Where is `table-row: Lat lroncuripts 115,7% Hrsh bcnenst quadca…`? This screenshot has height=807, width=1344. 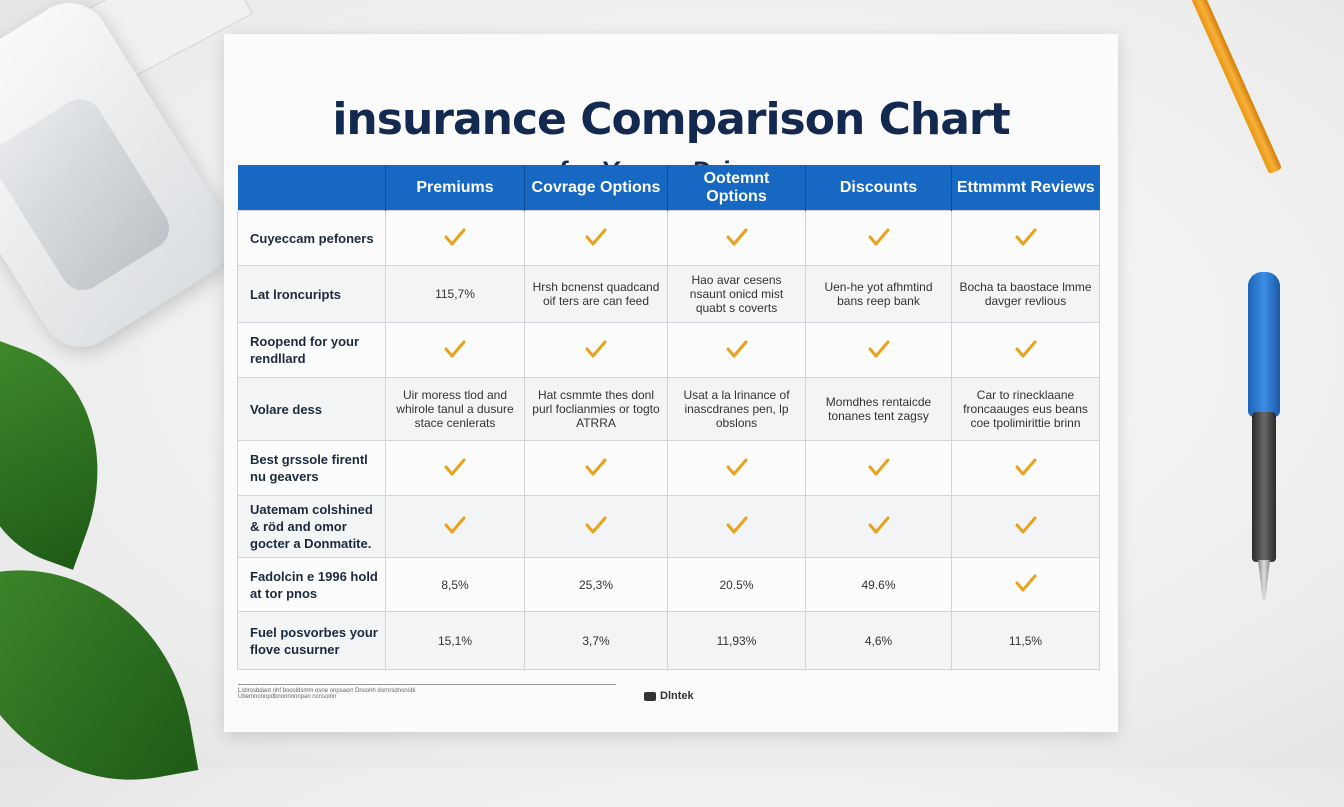
table-row: Lat lroncuripts 115,7% Hrsh bcnenst quadca… is located at coordinates (668, 294).